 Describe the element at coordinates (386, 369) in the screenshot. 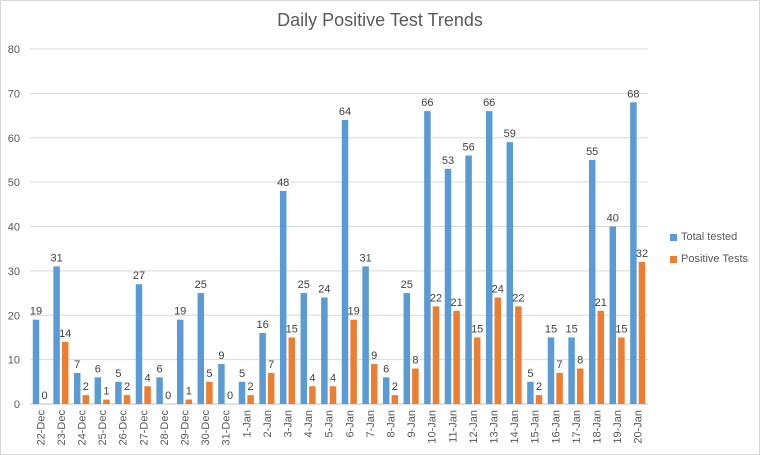

I see `data-label-total-tested: 6` at that location.